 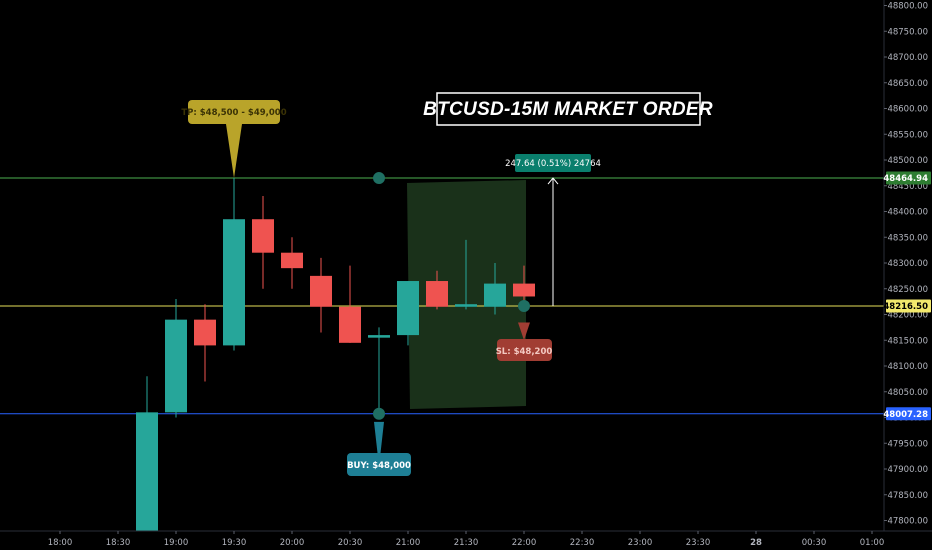 What do you see at coordinates (118, 543) in the screenshot?
I see `x-tick-label: 18:30` at bounding box center [118, 543].